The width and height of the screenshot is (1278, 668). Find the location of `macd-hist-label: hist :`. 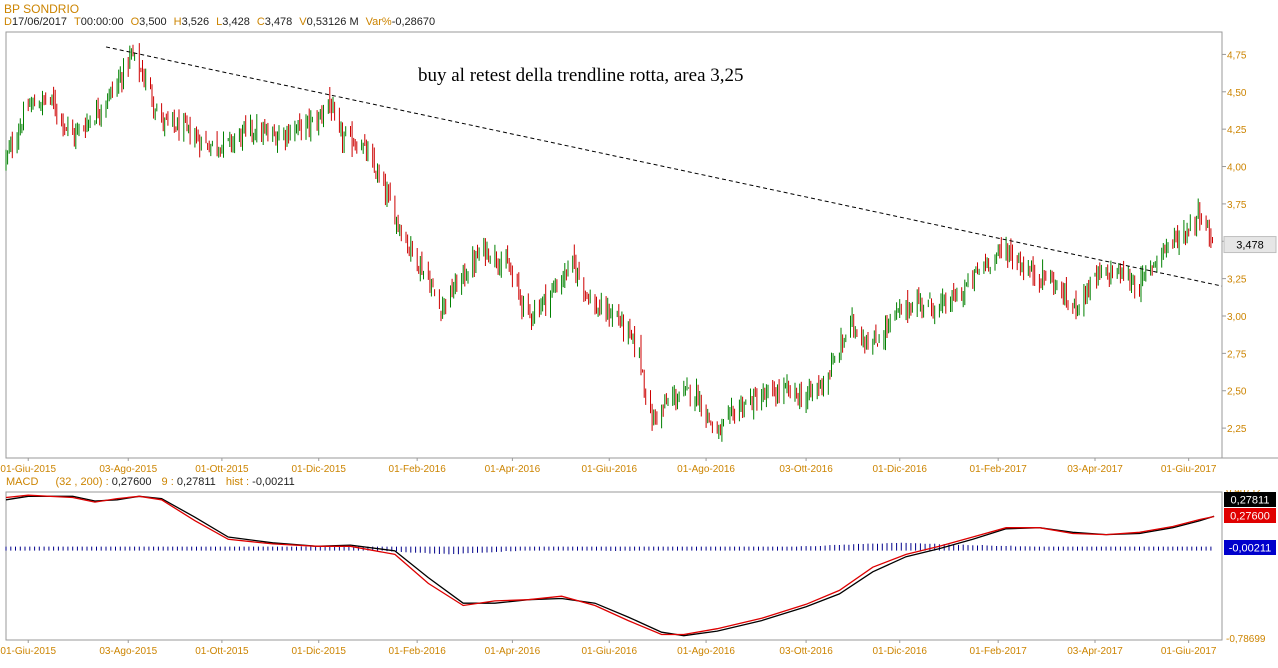

macd-hist-label: hist : is located at coordinates (237, 482).